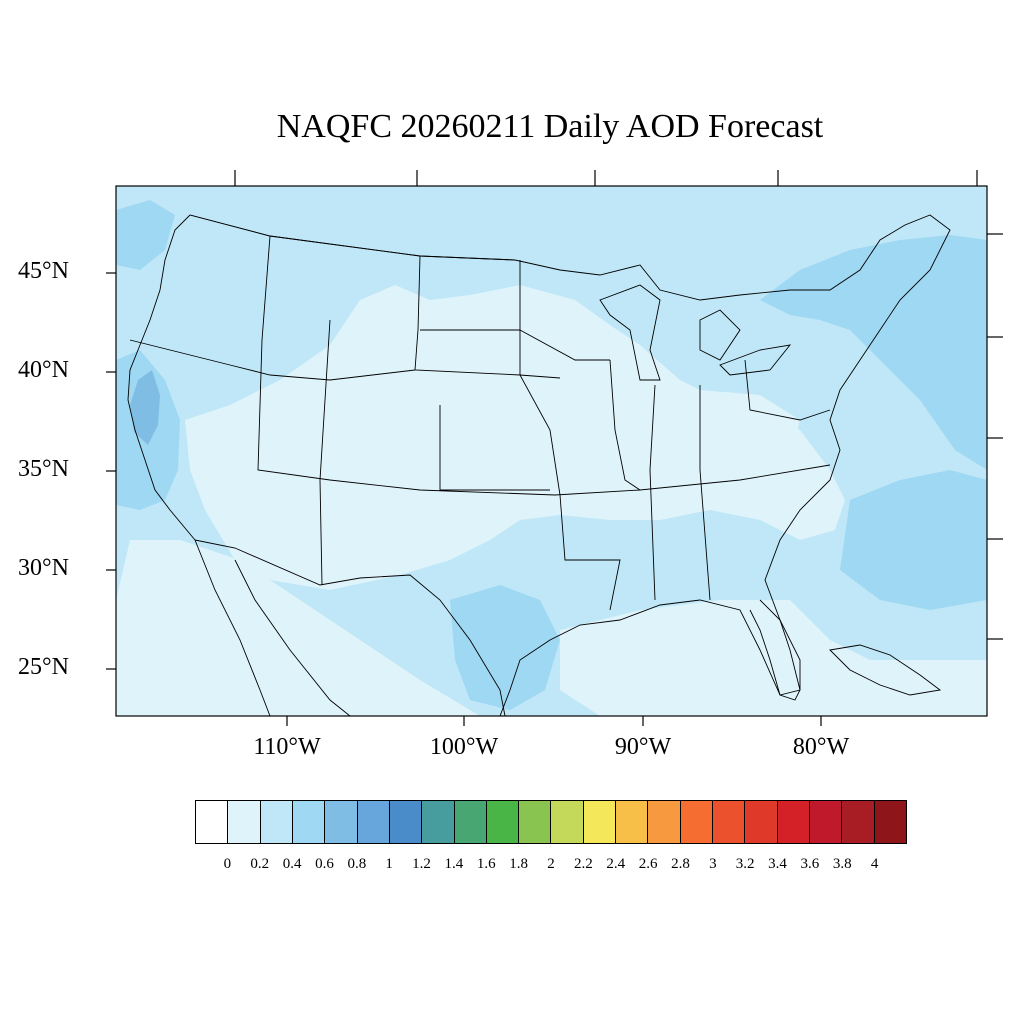 This screenshot has height=1024, width=1024. Describe the element at coordinates (232, 627) in the screenshot. I see `baja-california` at that location.